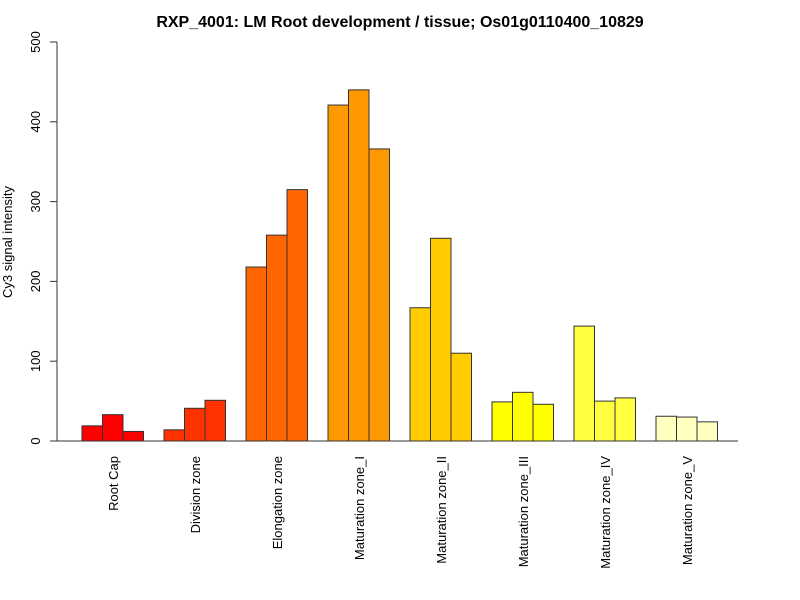  I want to click on x-tick-label: Elongation zone, so click(277, 502).